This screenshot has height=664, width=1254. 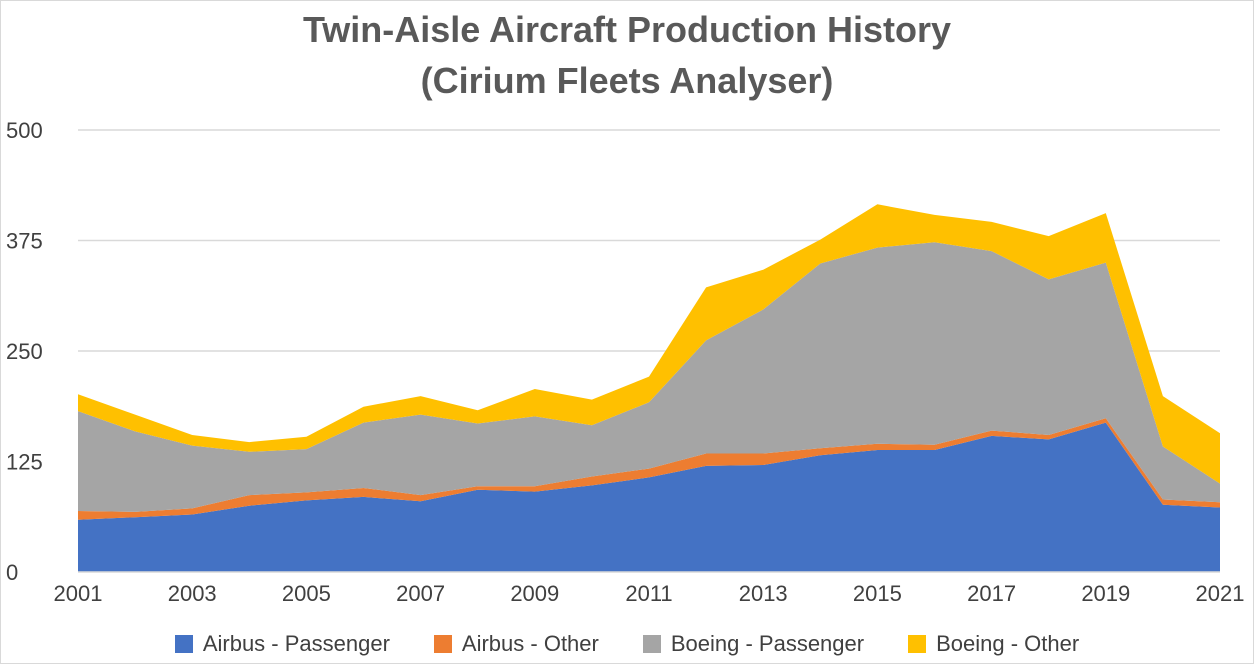 I want to click on legend-item: Boeing - Passenger, so click(x=753, y=644).